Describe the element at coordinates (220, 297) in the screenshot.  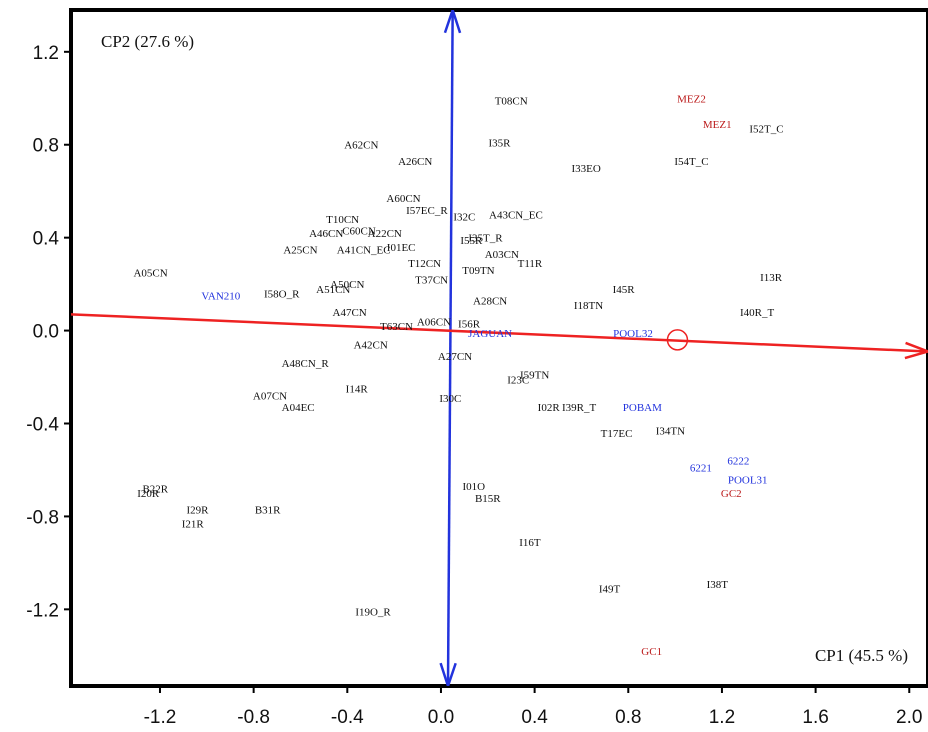
I see `point-label: VAN210` at that location.